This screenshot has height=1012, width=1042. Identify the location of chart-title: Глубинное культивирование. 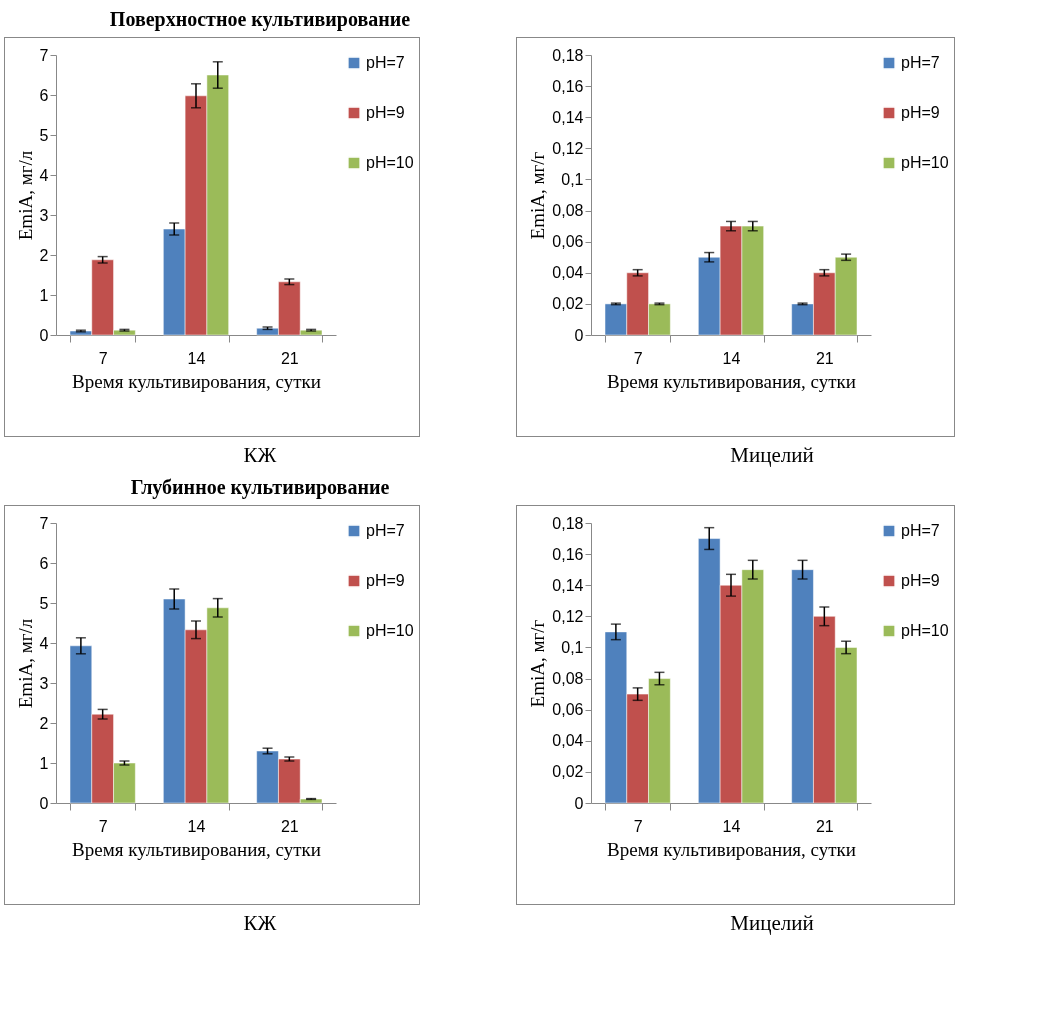
(260, 487).